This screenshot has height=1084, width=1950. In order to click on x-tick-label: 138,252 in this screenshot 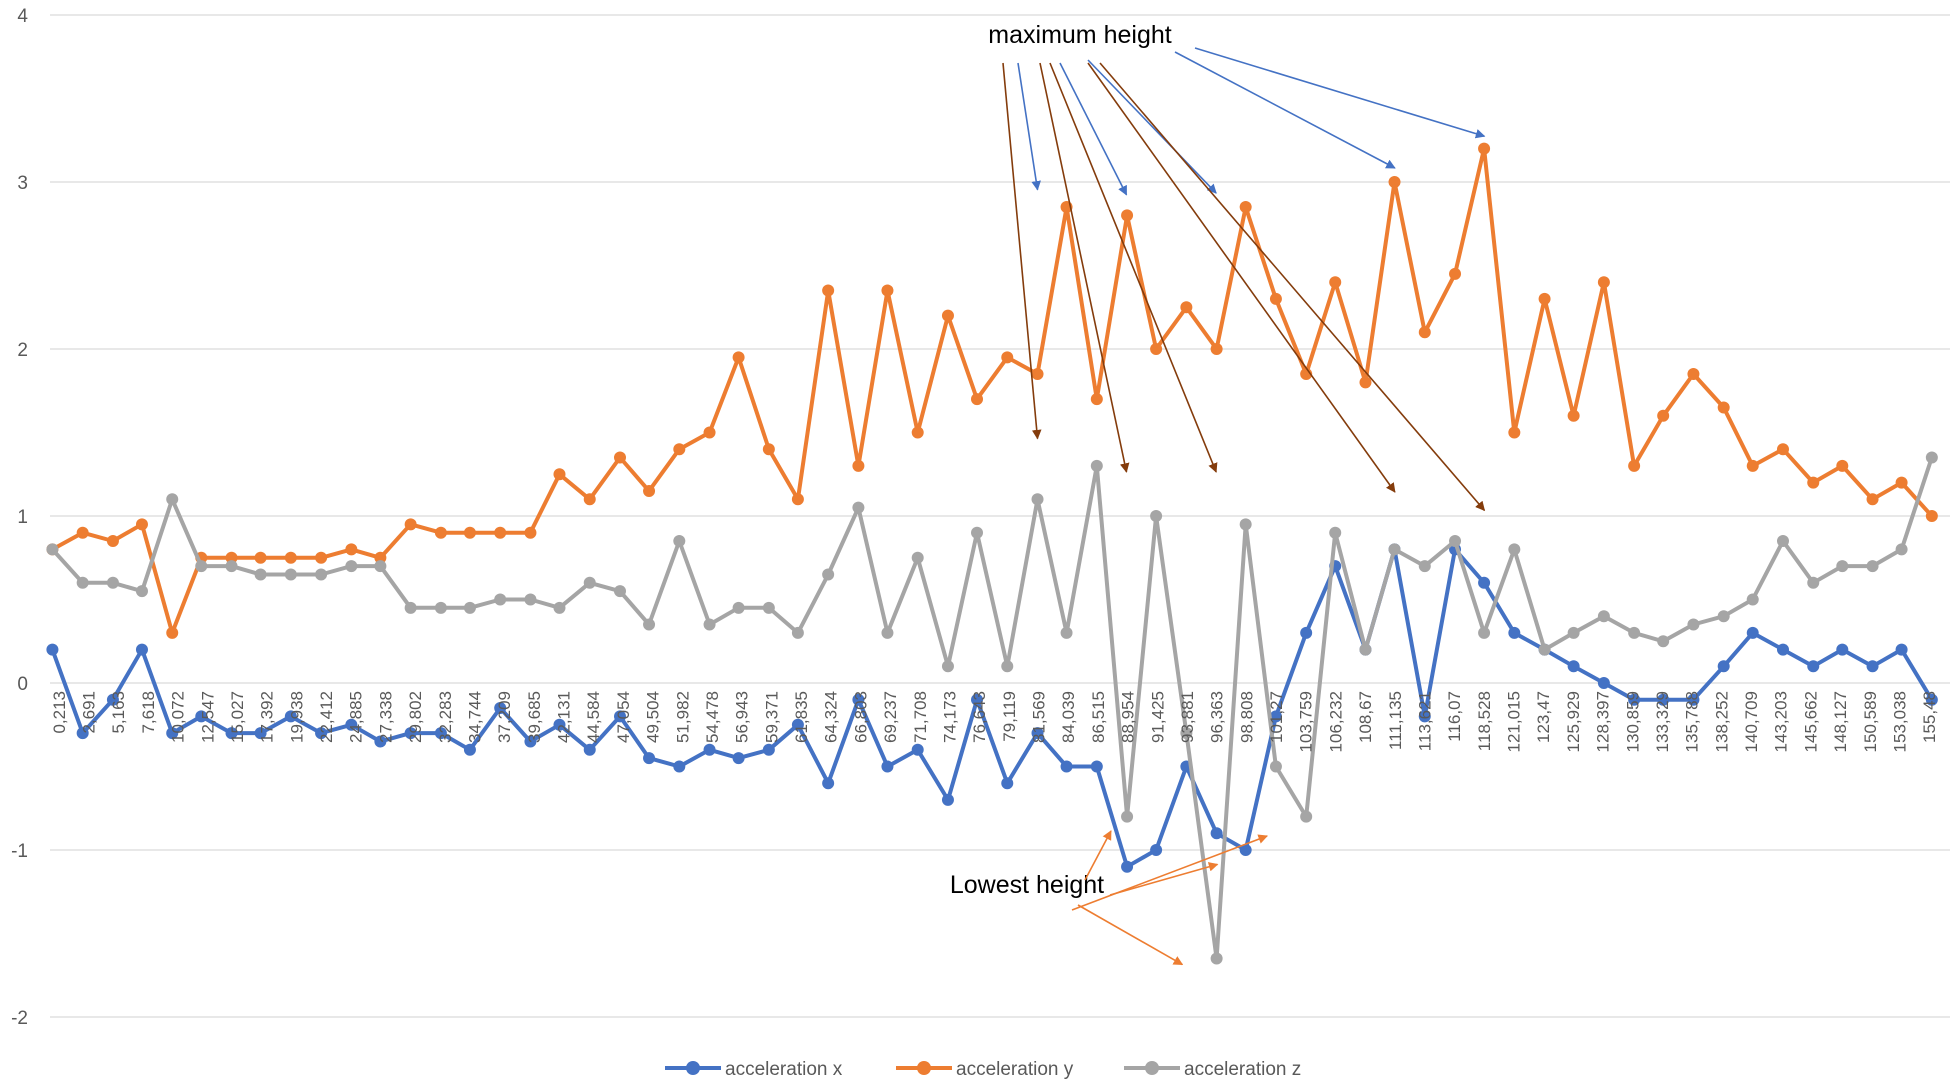, I will do `click(1721, 721)`.